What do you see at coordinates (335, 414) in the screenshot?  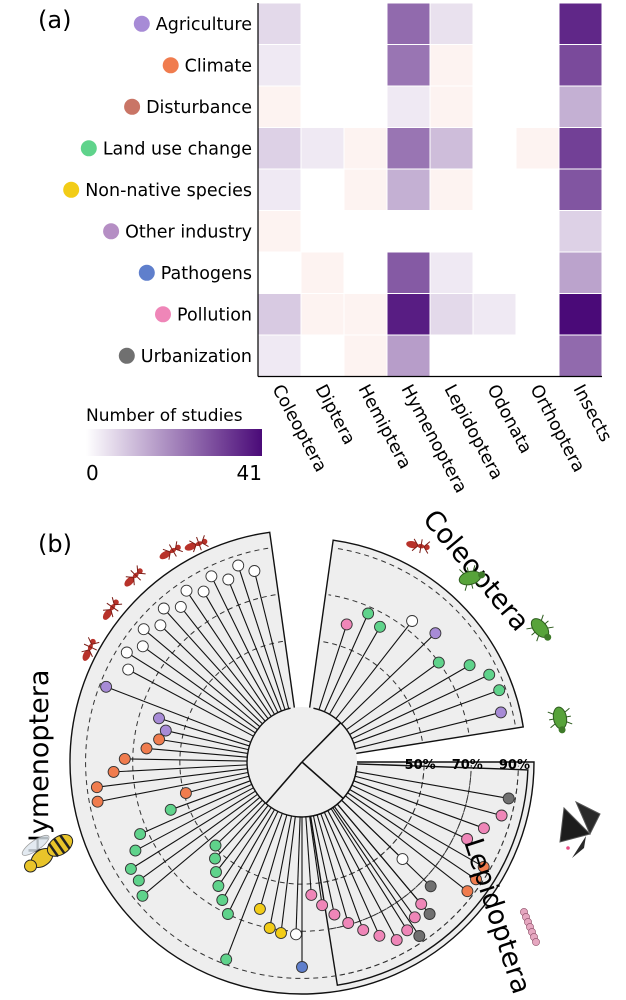 I see `order-label-diptera: Diptera` at bounding box center [335, 414].